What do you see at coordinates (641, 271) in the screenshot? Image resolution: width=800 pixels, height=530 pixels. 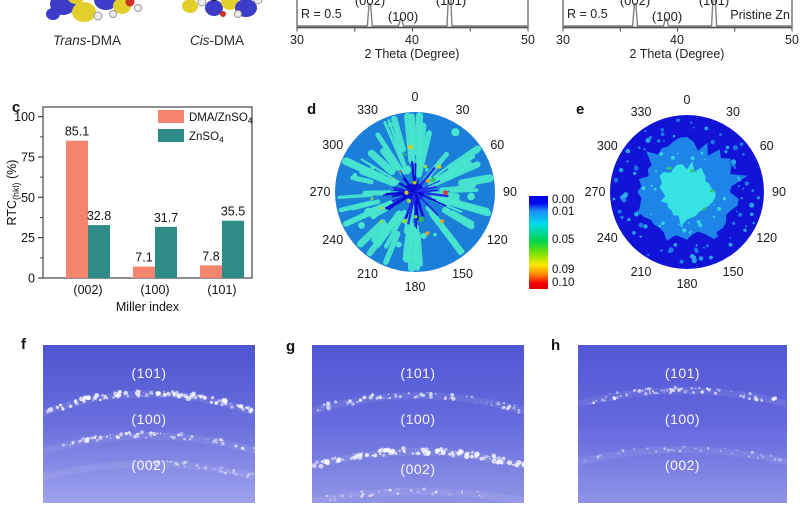 I see `angle-label-210: 210` at bounding box center [641, 271].